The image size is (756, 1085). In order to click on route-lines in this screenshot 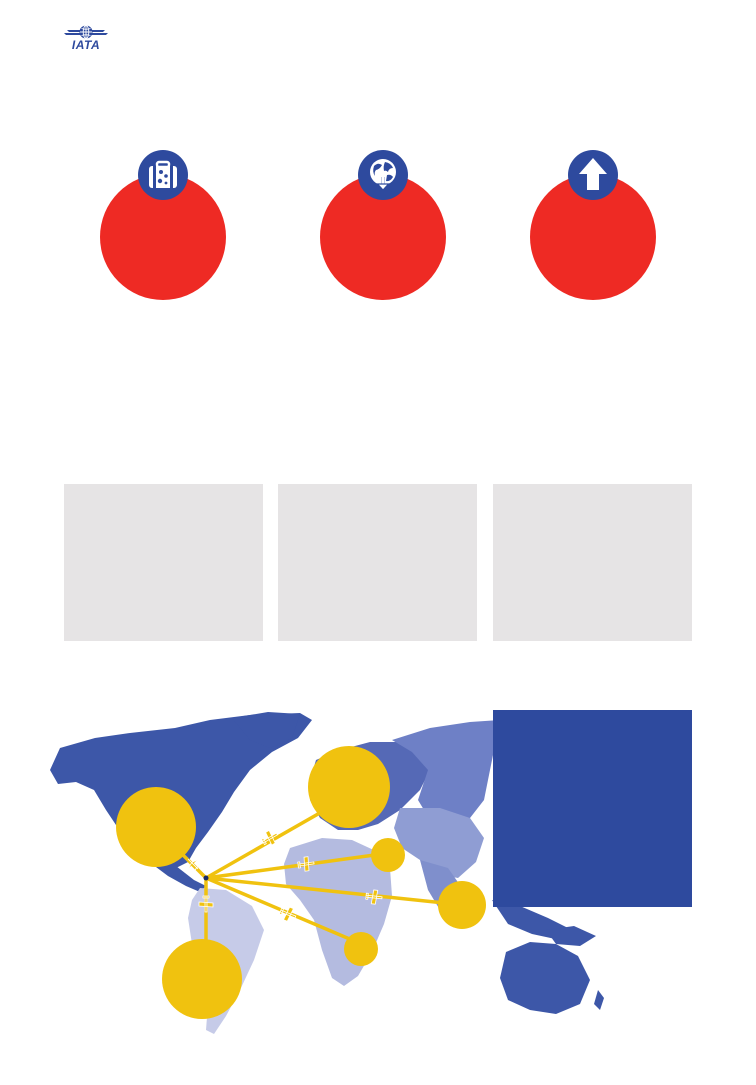, I will do `click(307, 881)`.